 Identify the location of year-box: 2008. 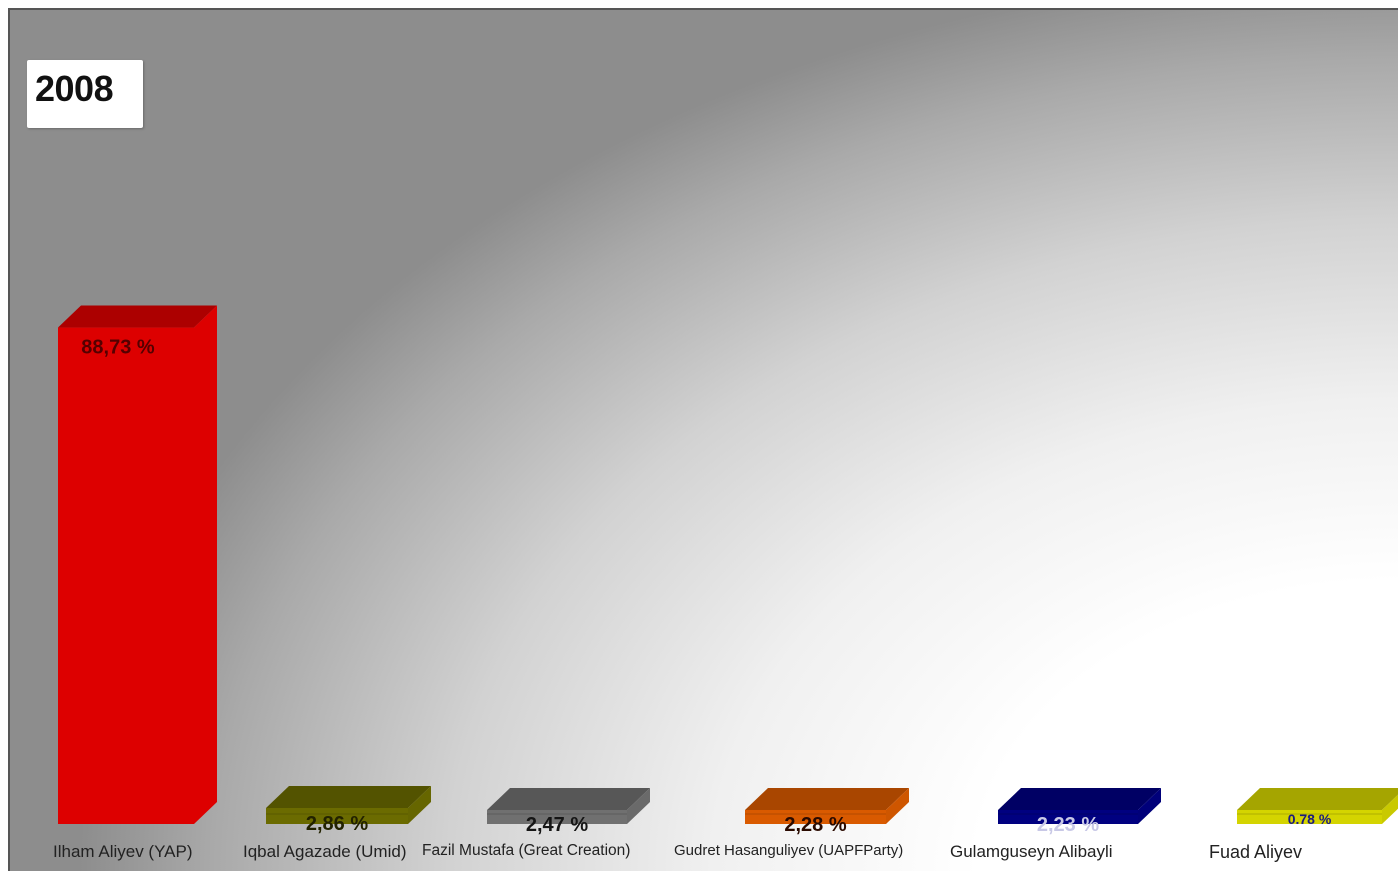
(85, 94).